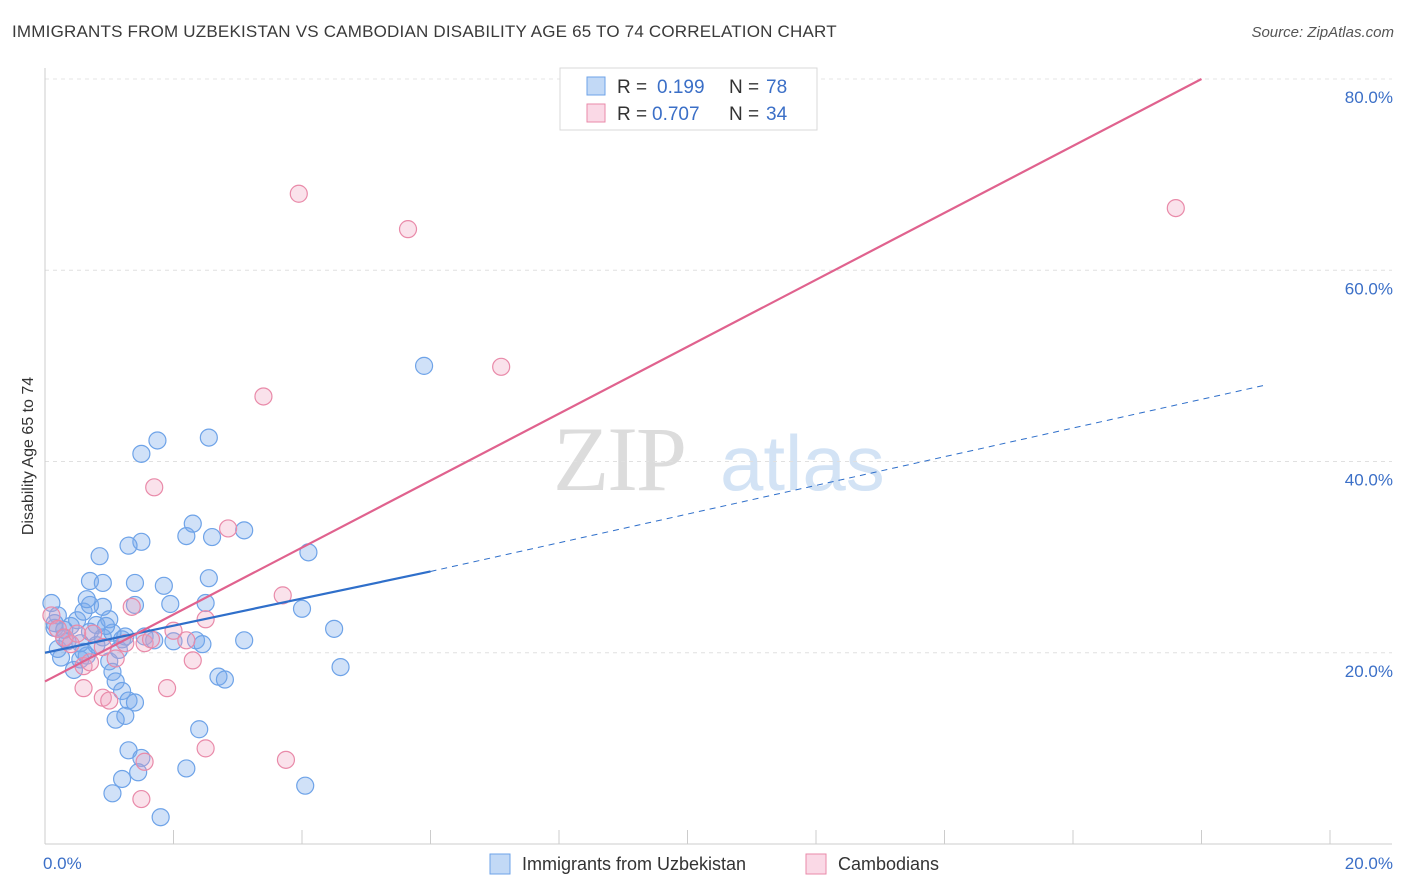  What do you see at coordinates (1369, 480) in the screenshot?
I see `y-tick-label-40: 40.0%` at bounding box center [1369, 480].